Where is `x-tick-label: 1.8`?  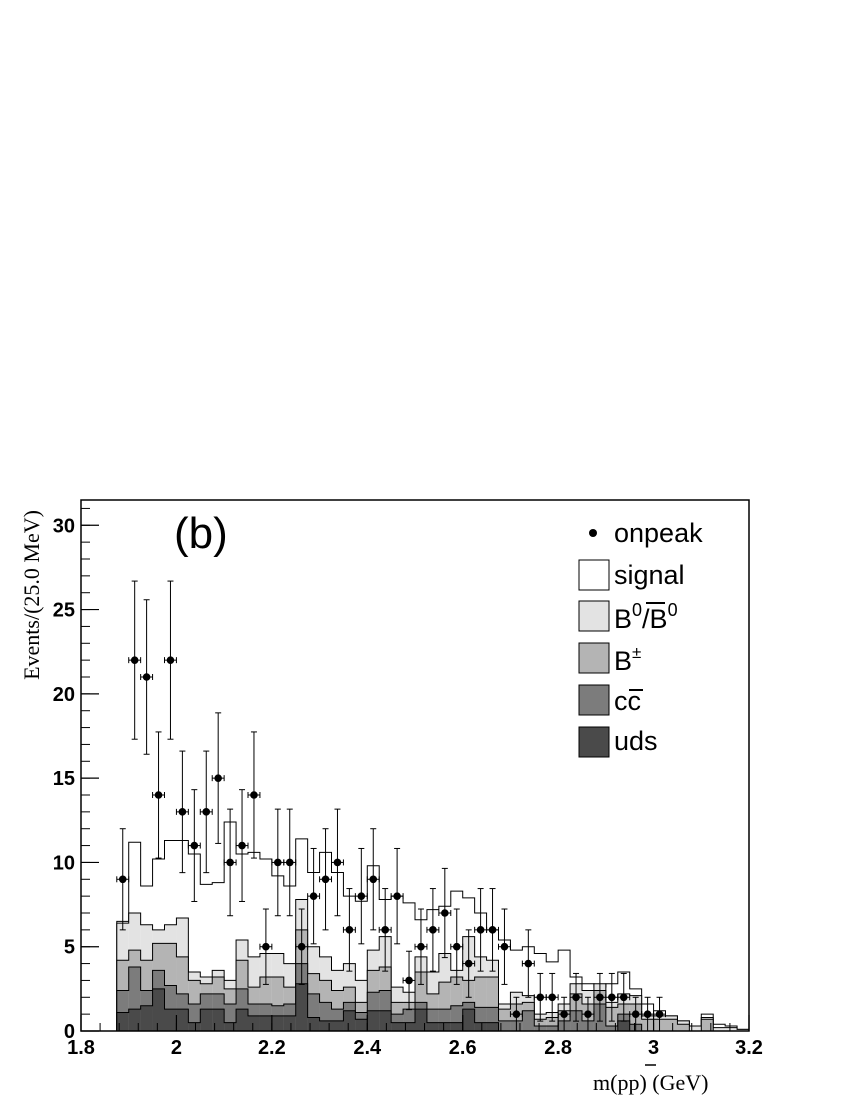 x-tick-label: 1.8 is located at coordinates (81, 1048).